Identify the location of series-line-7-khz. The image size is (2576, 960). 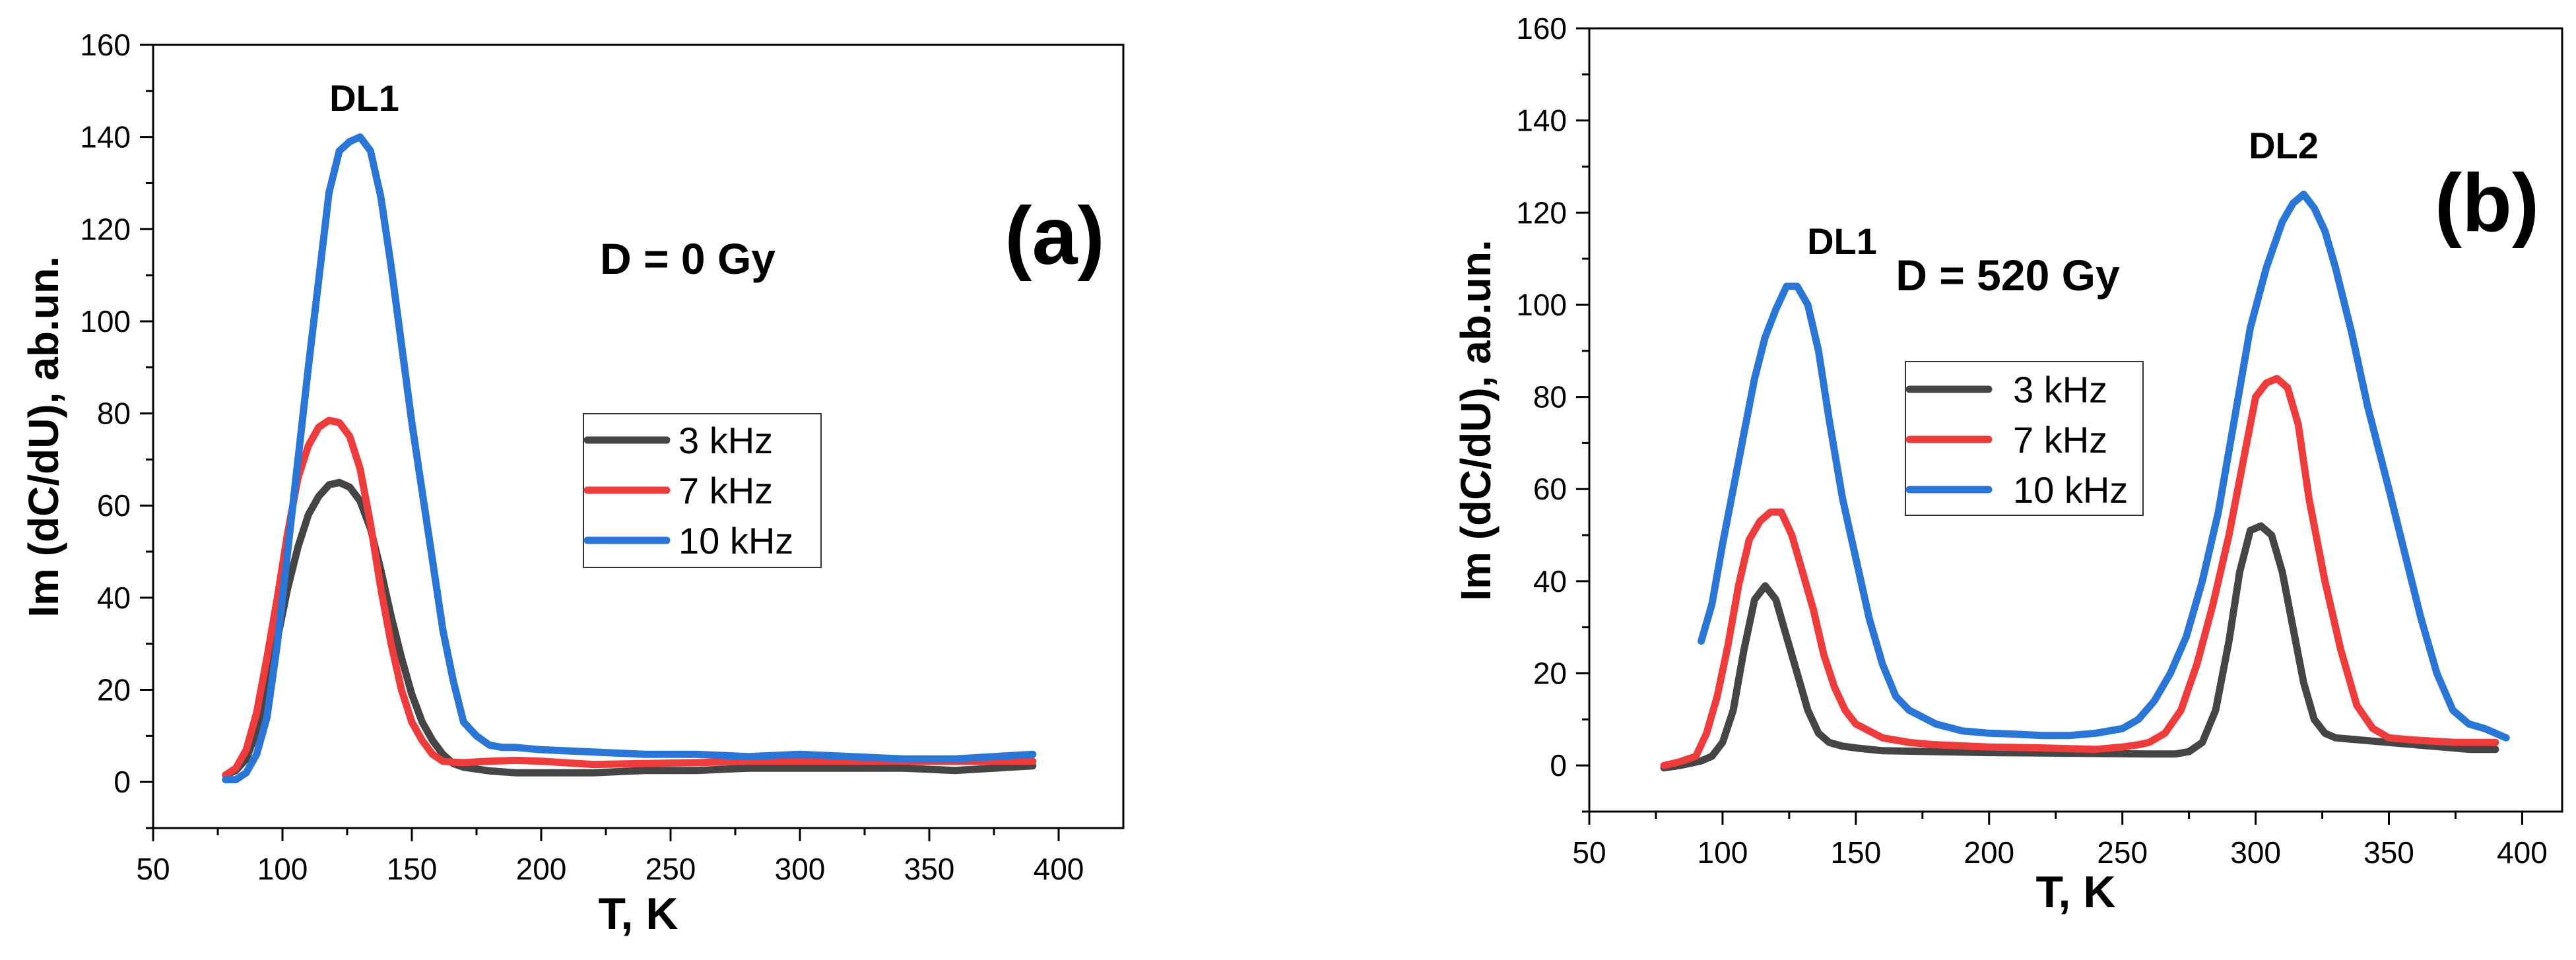
(2079, 572).